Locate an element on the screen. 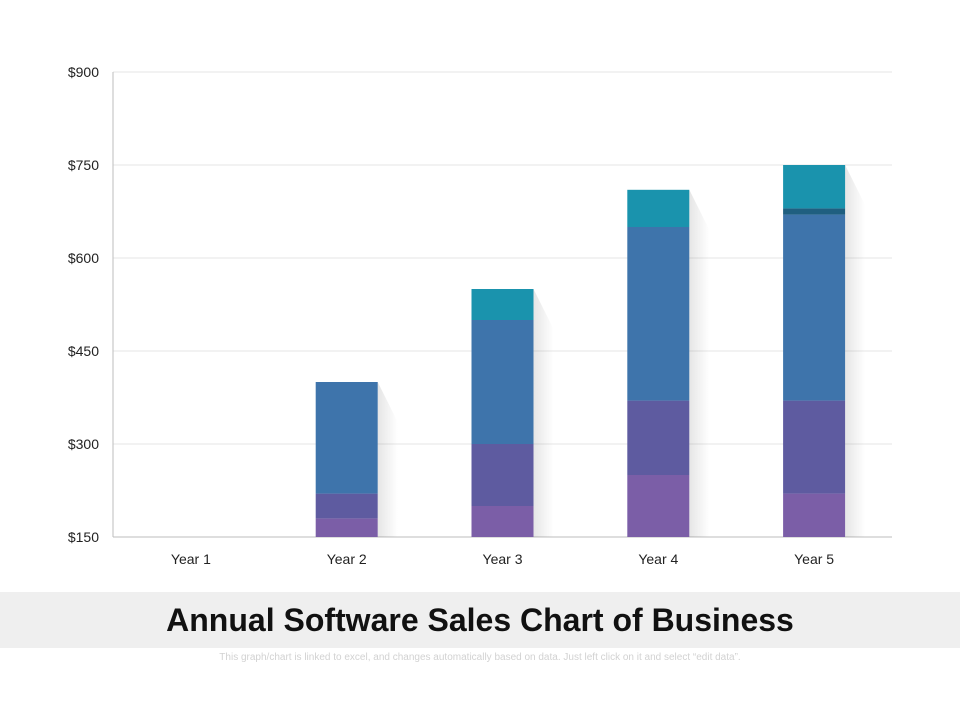 The height and width of the screenshot is (720, 960). x-tick-label: Year 1 is located at coordinates (191, 559).